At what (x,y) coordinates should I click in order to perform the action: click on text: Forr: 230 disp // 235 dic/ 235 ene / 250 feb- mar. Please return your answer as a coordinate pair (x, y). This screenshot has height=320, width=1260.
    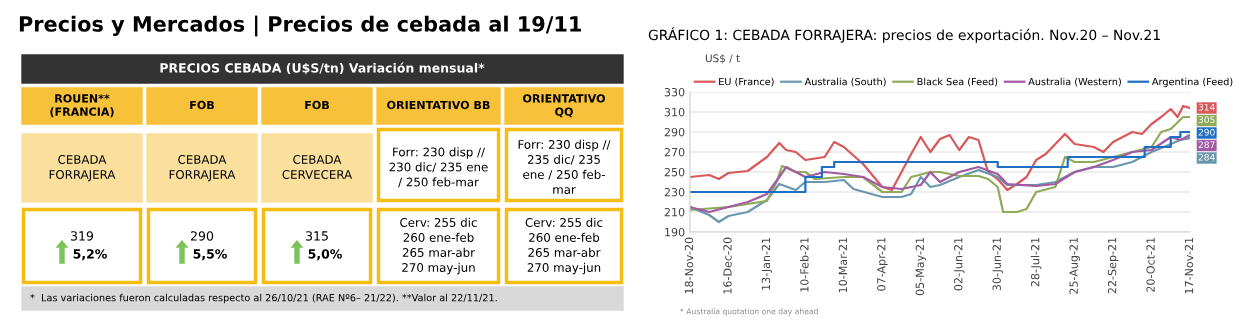
    Looking at the image, I should click on (564, 166).